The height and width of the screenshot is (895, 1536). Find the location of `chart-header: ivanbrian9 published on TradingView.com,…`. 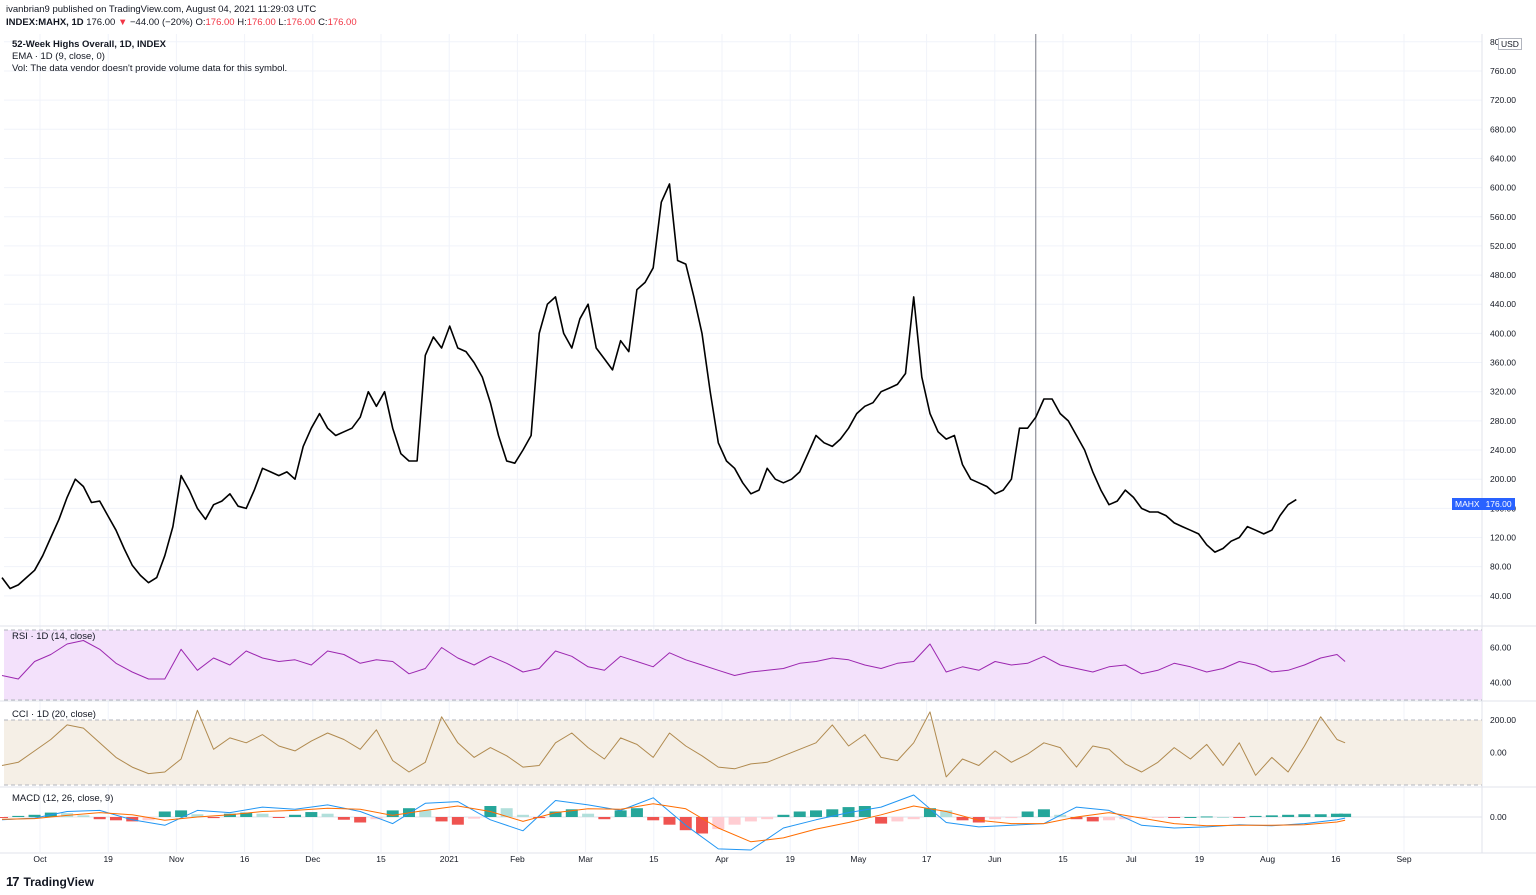

chart-header: ivanbrian9 published on TradingView.com,… is located at coordinates (181, 16).